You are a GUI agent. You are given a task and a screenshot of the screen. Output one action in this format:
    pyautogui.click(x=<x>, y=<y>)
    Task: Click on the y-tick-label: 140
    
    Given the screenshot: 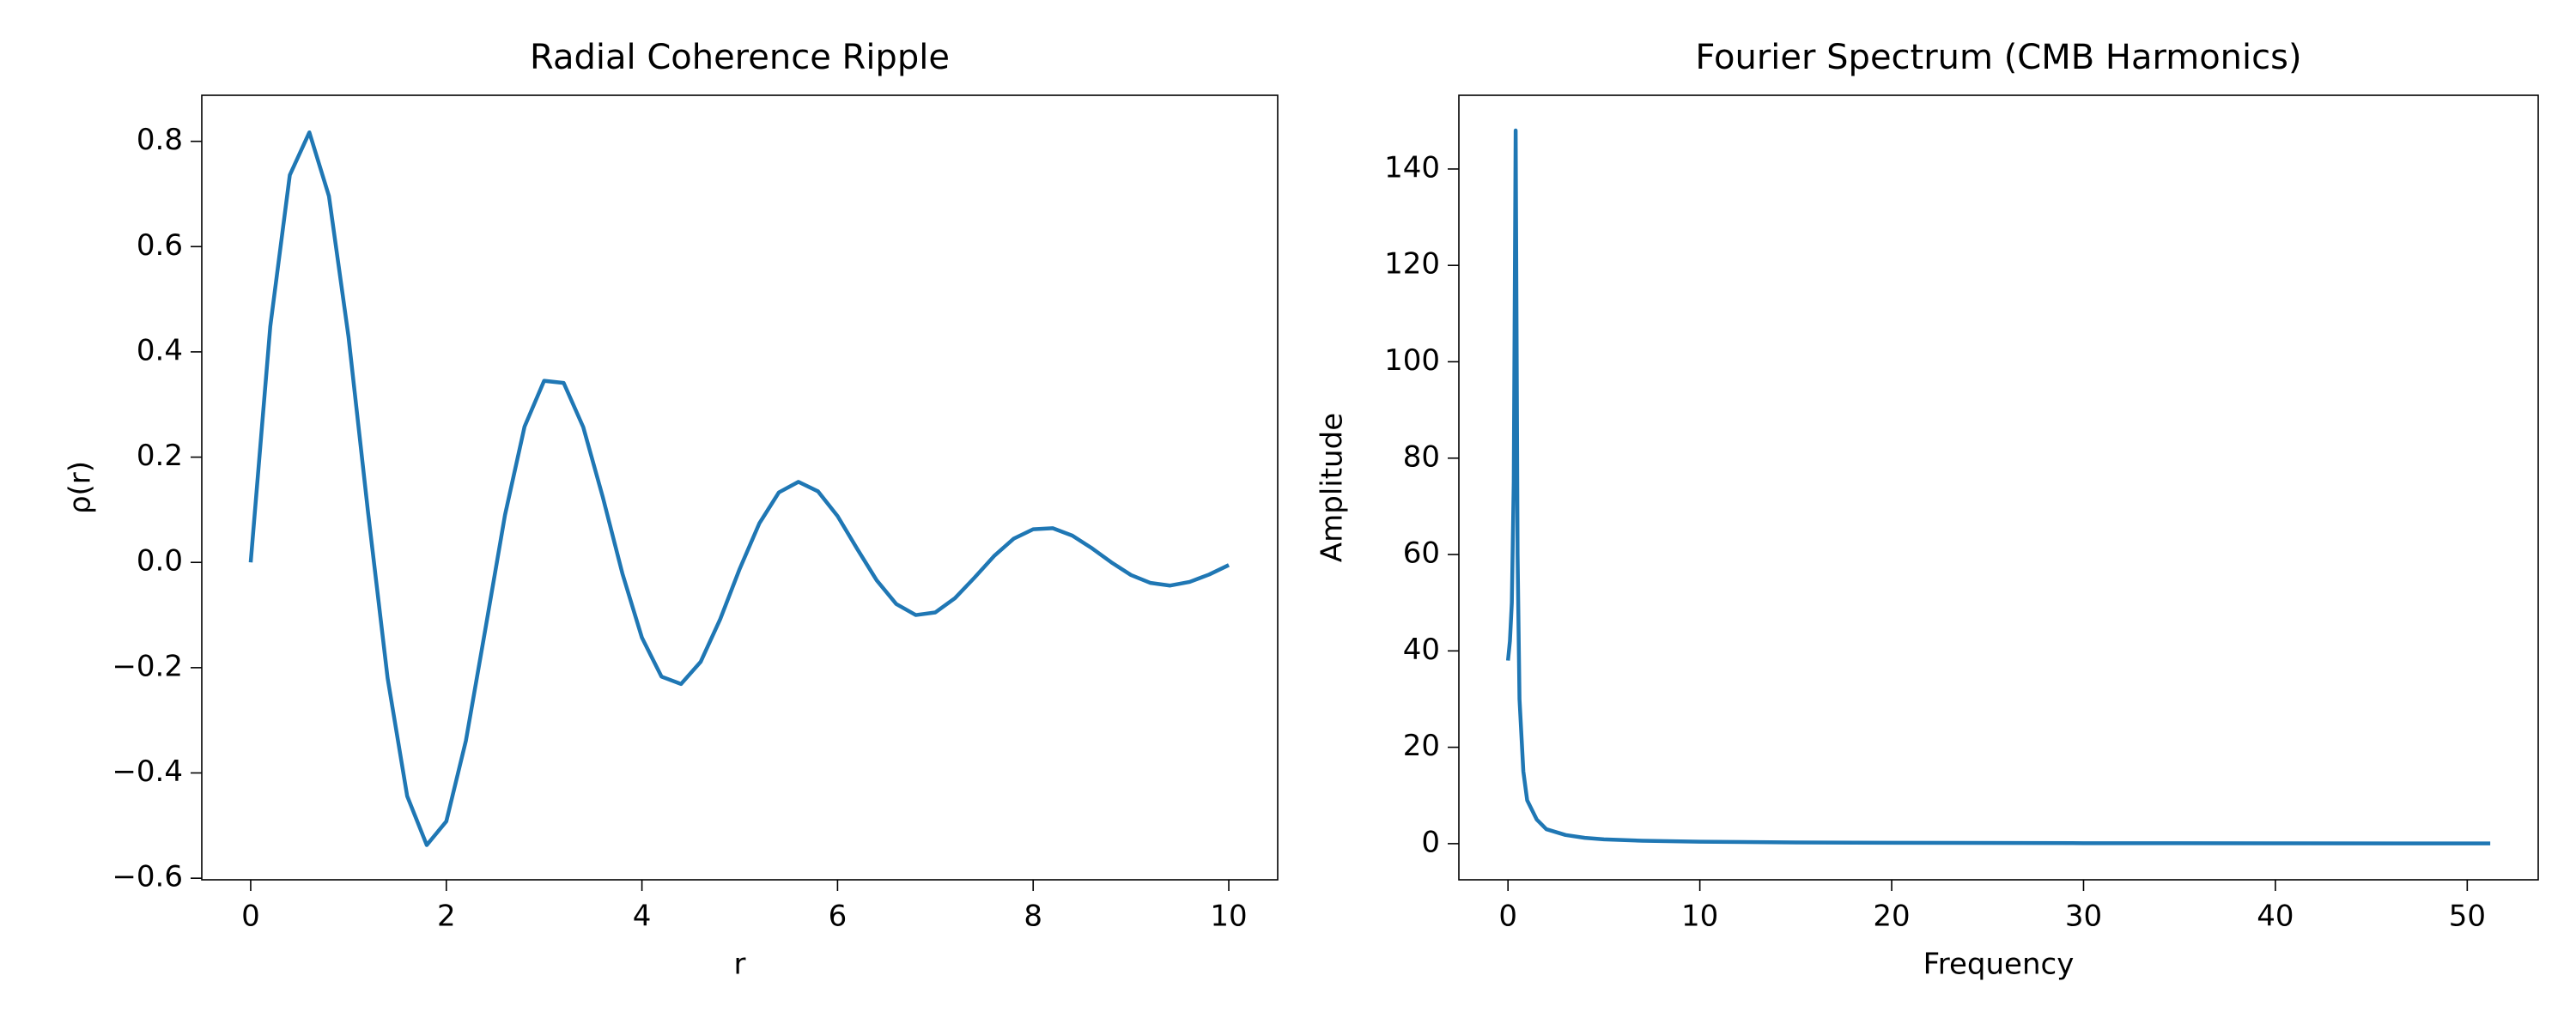 What is the action you would take?
    pyautogui.click(x=1412, y=167)
    